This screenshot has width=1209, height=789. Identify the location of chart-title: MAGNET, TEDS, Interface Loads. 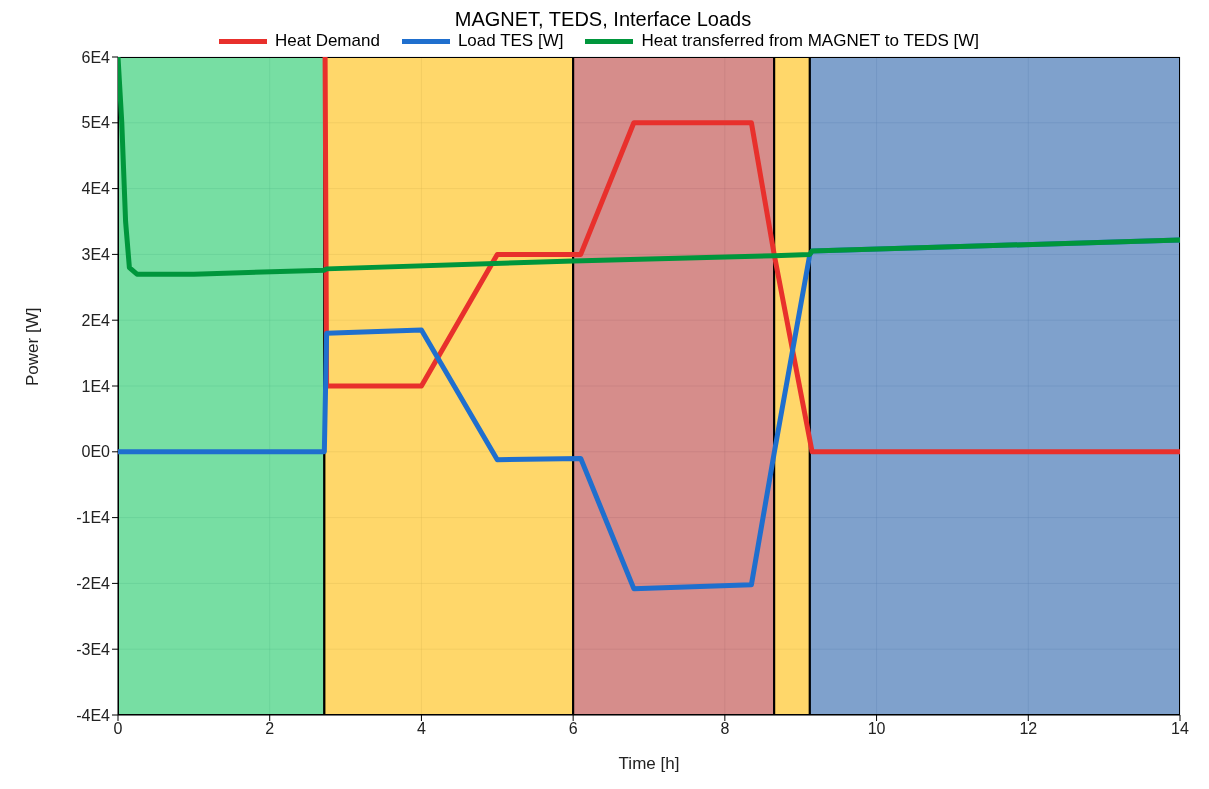
(603, 19).